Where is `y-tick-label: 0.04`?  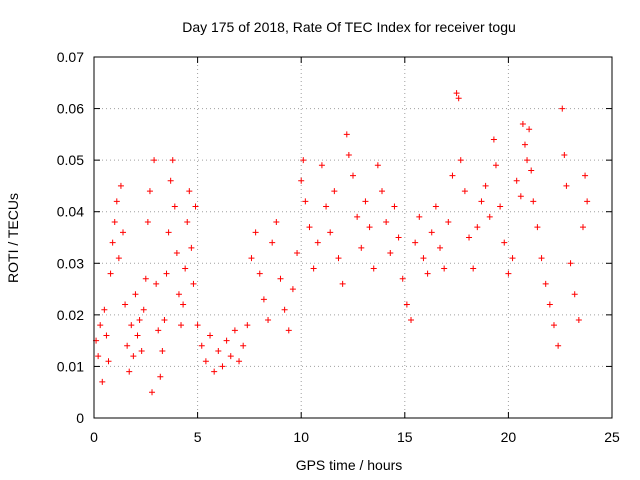 y-tick-label: 0.04 is located at coordinates (70, 212).